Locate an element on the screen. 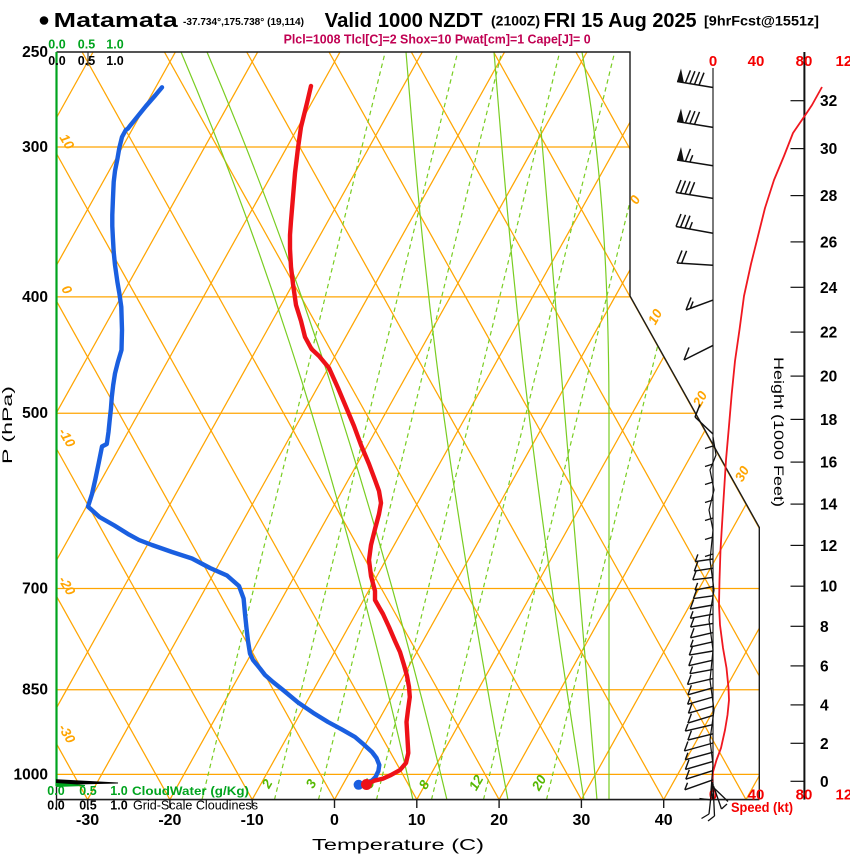  svg-text: 300 is located at coordinates (35, 147).